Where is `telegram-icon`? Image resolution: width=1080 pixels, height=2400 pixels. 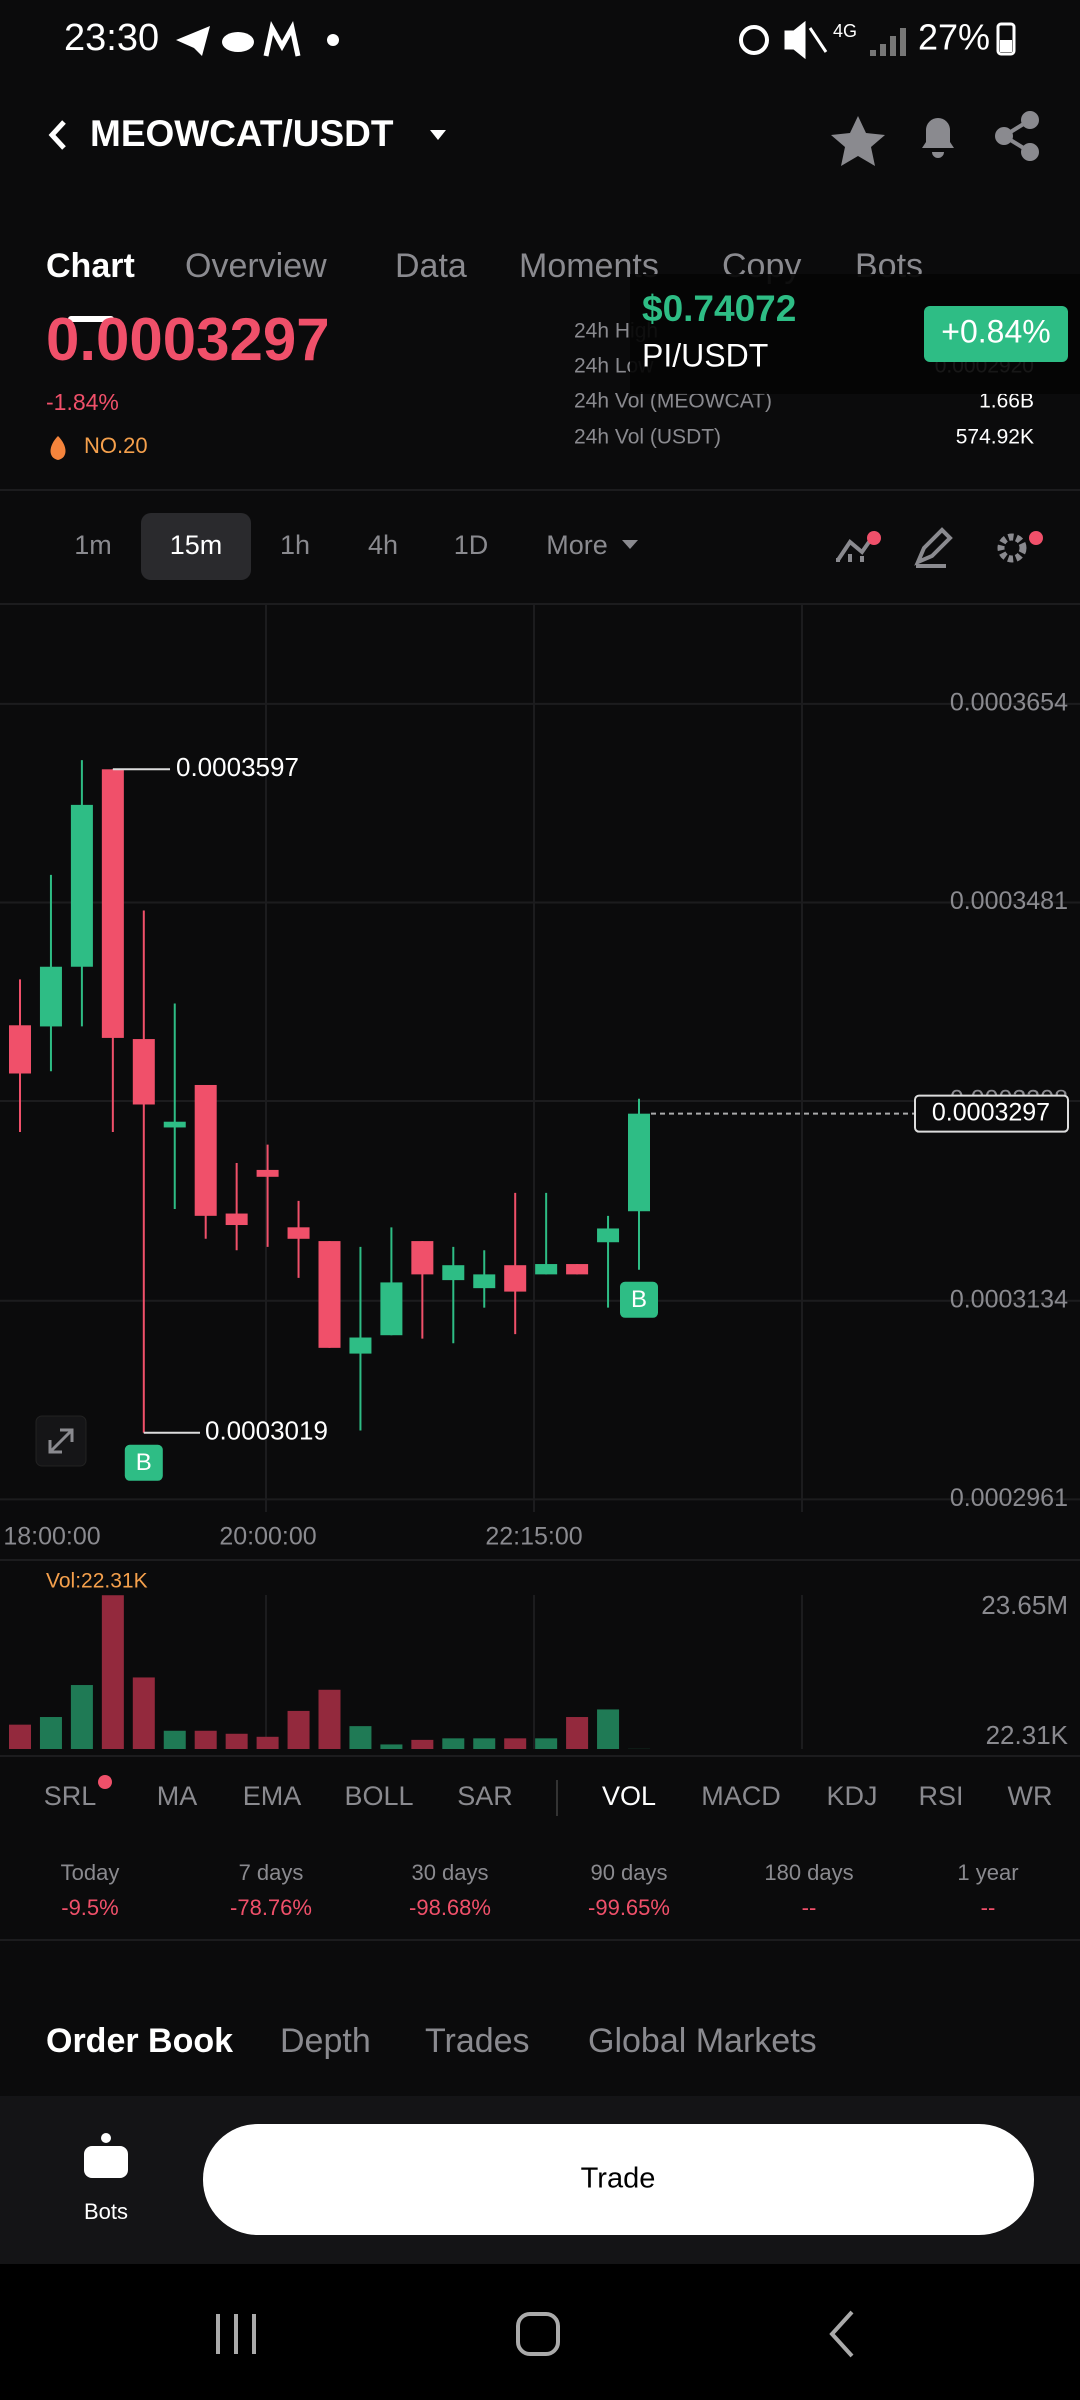
telegram-icon is located at coordinates (193, 41).